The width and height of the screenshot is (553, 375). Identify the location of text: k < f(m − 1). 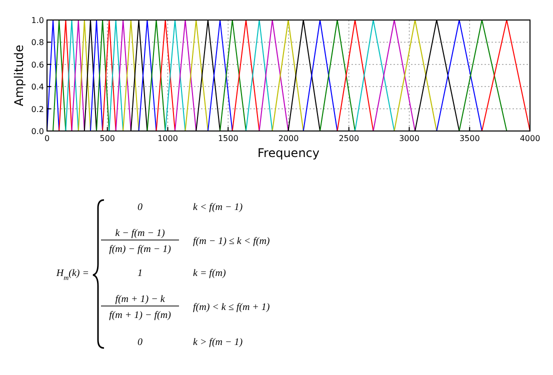
(218, 207).